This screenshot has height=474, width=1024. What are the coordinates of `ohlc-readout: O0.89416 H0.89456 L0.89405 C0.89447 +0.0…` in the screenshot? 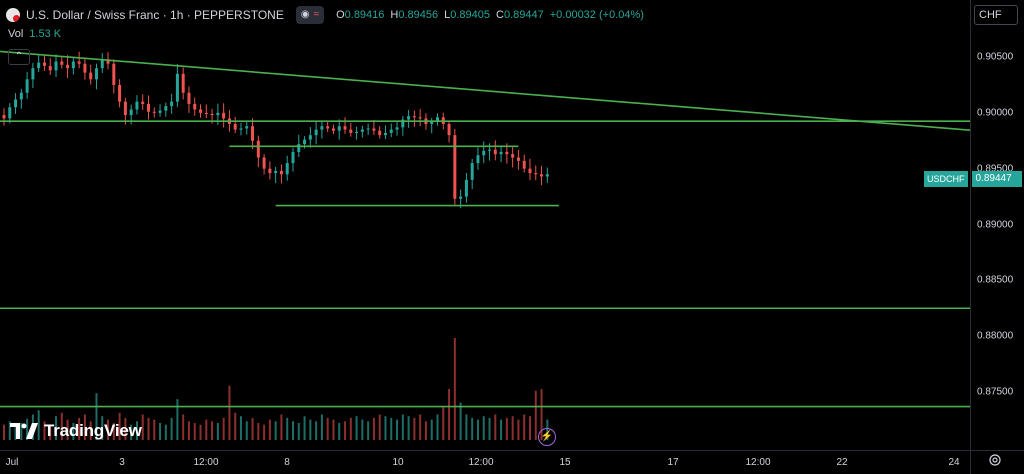 It's located at (490, 15).